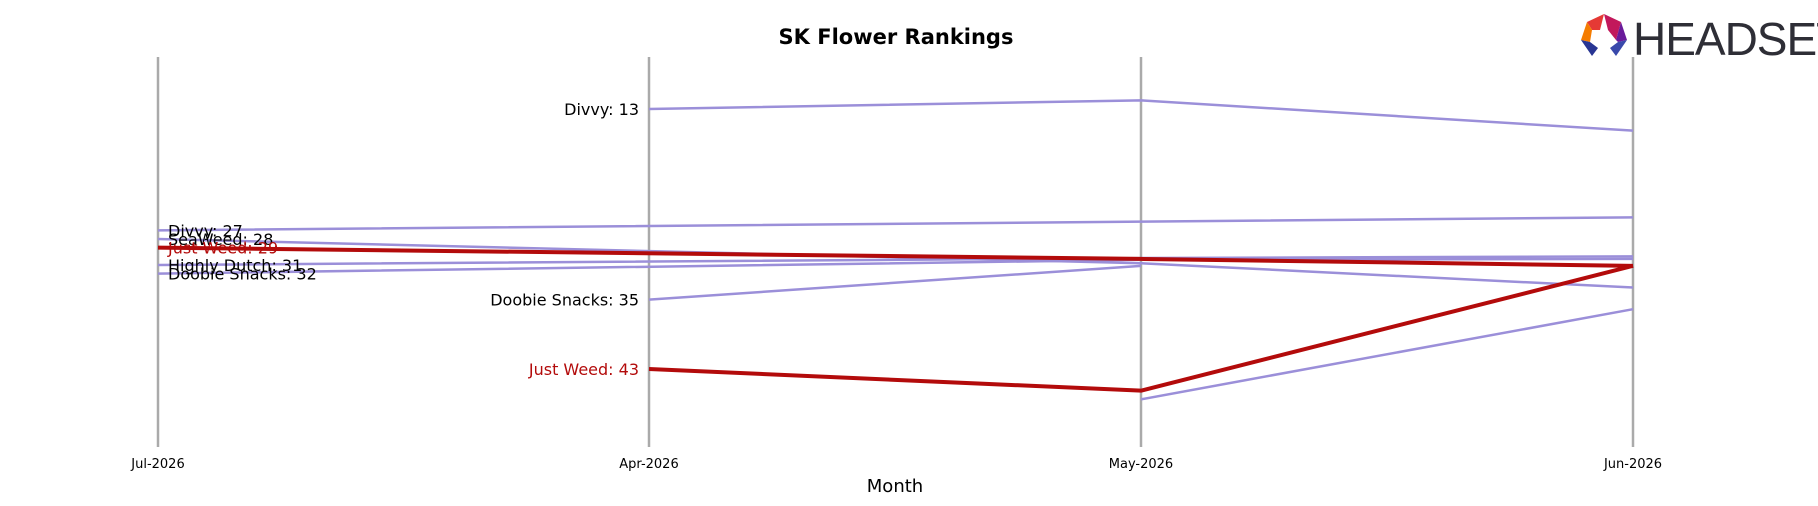 The width and height of the screenshot is (1818, 506). What do you see at coordinates (583, 369) in the screenshot?
I see `data-label-just-weed: Just Weed: 43` at bounding box center [583, 369].